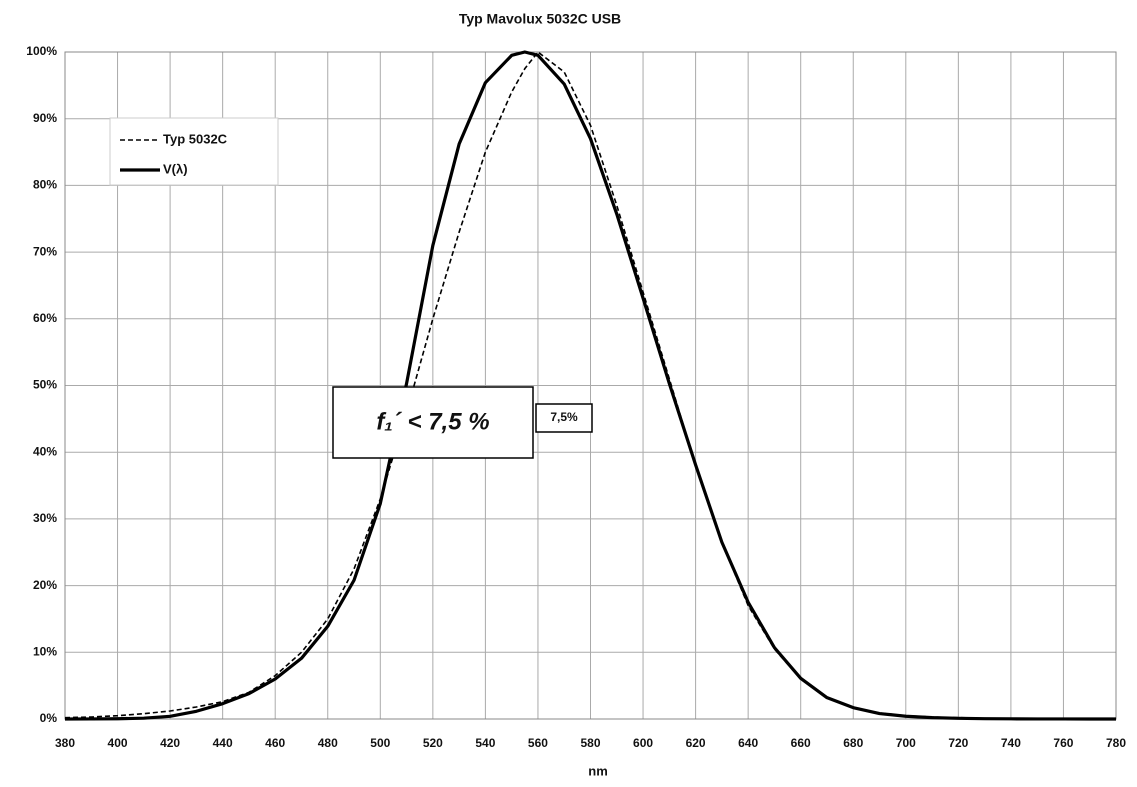 The image size is (1137, 787). Describe the element at coordinates (328, 743) in the screenshot. I see `x-tick-label: 480` at that location.